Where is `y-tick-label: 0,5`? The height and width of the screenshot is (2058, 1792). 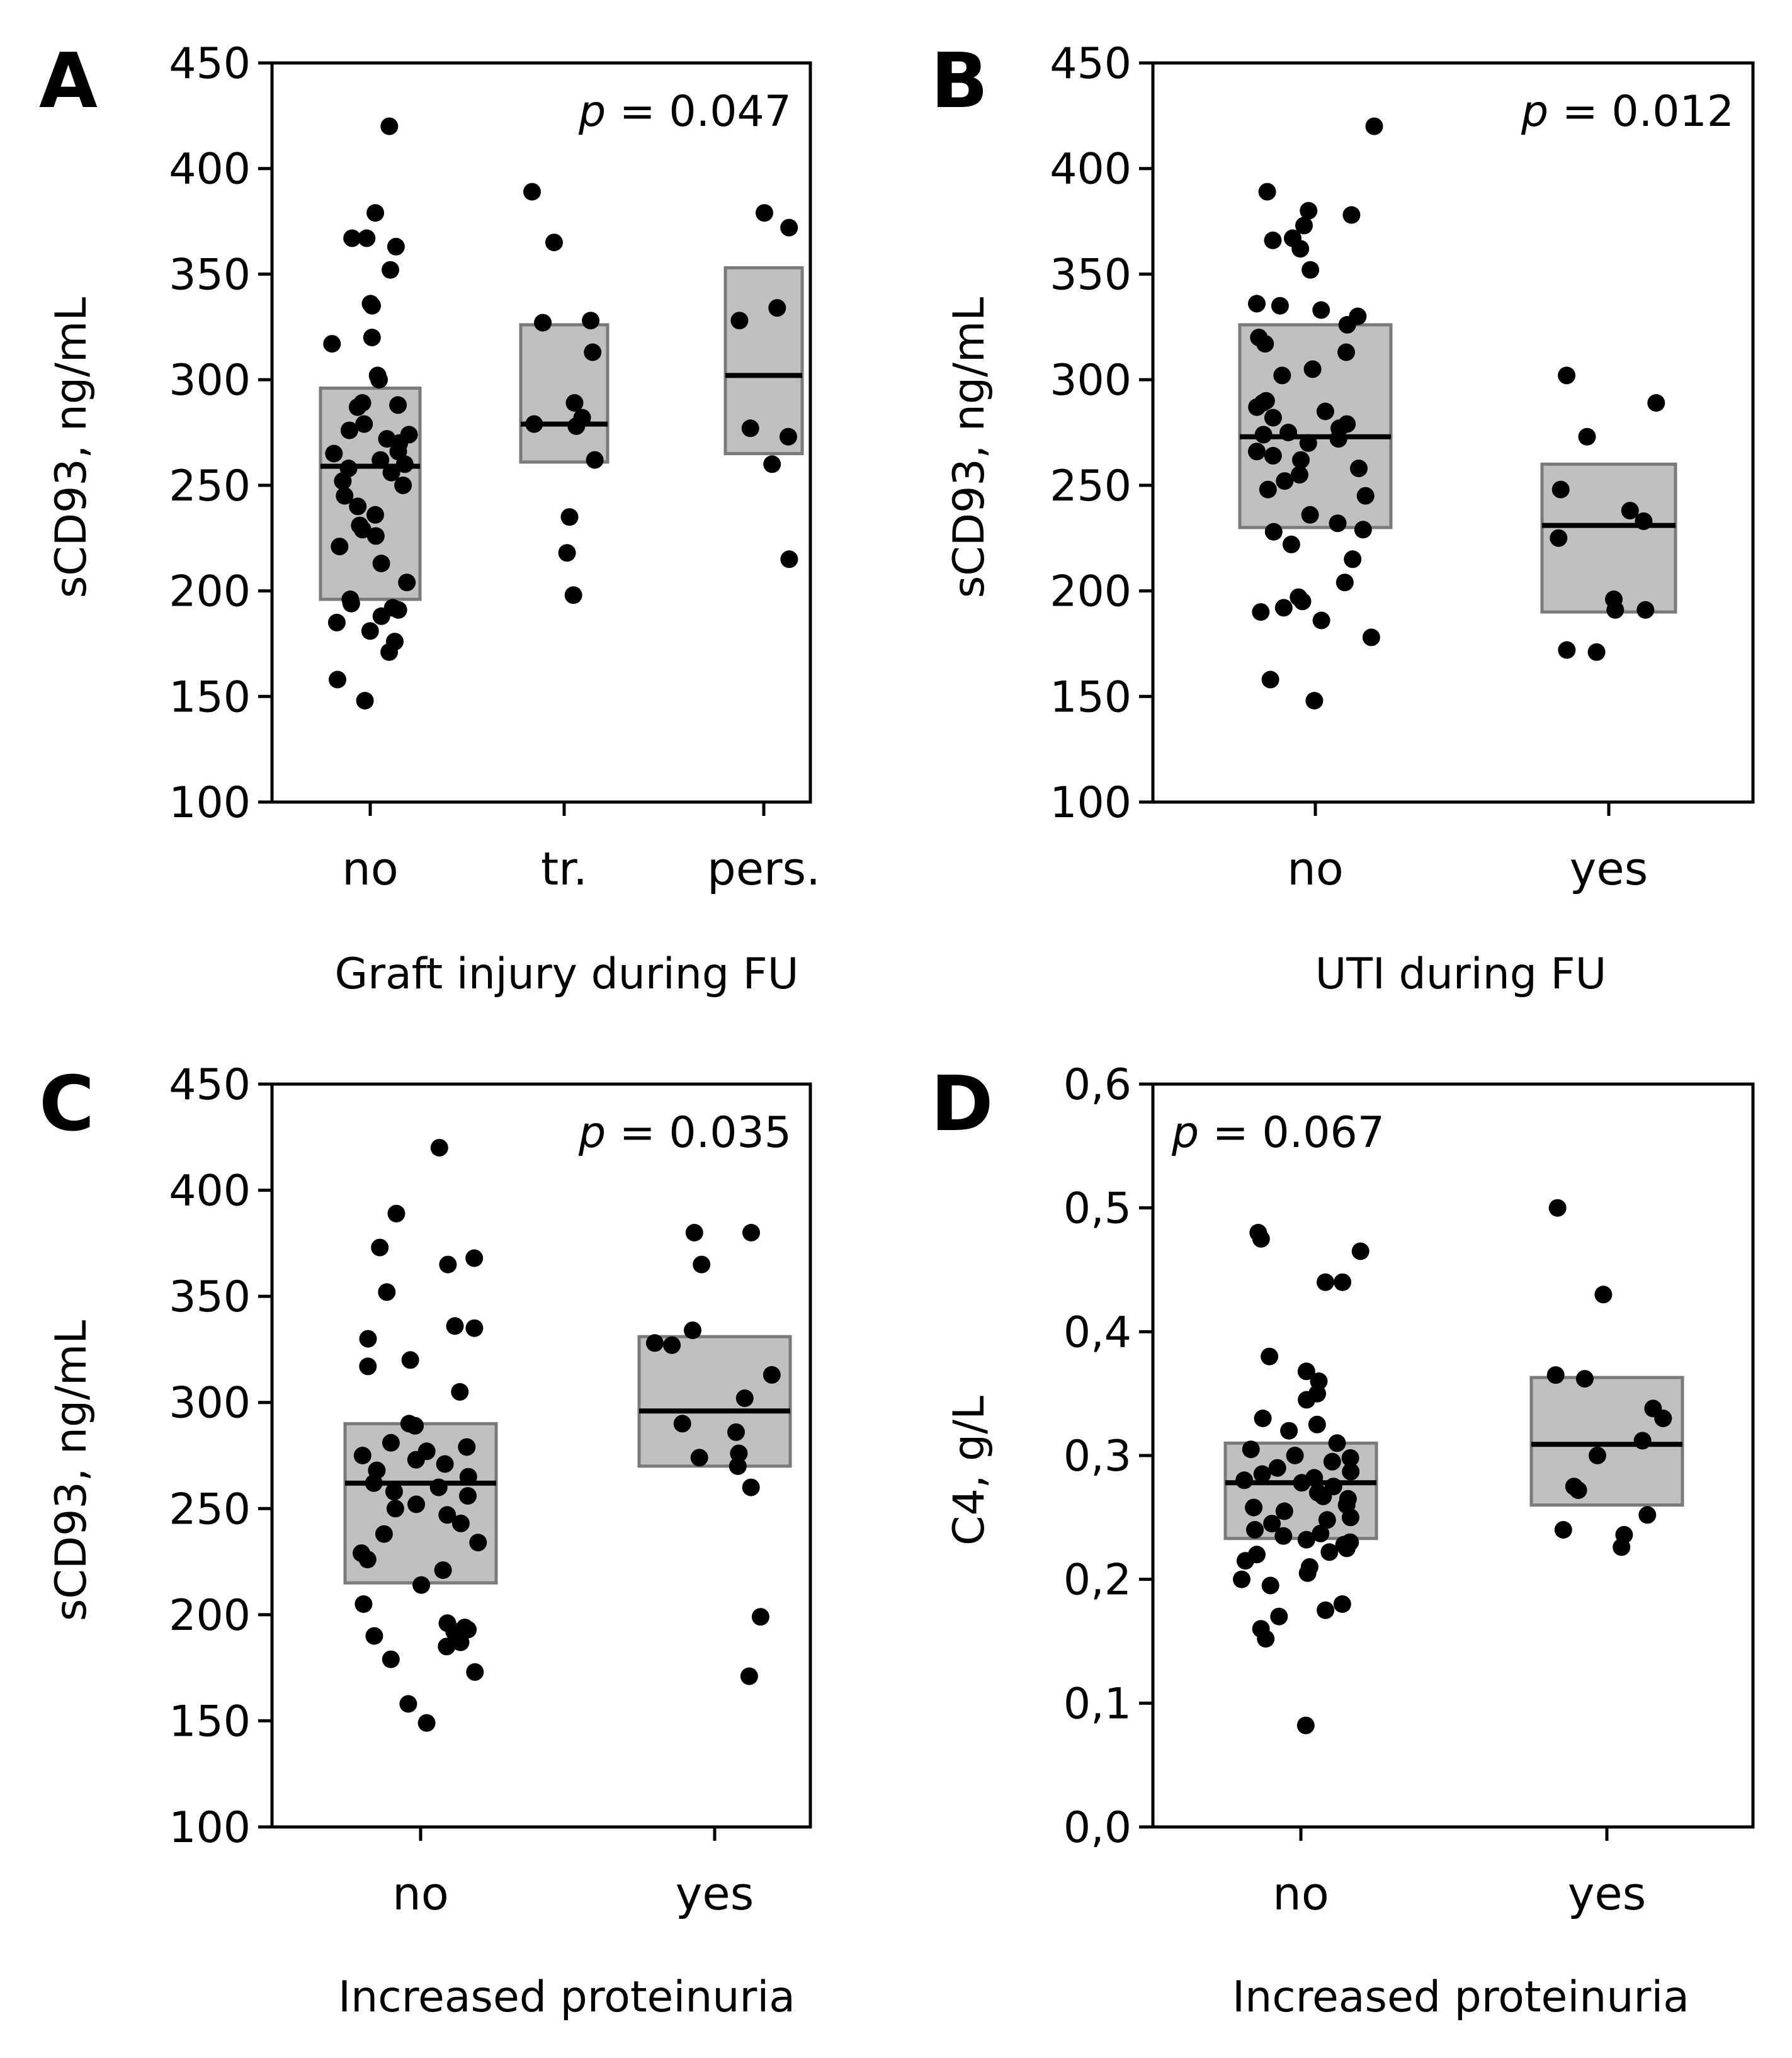 y-tick-label: 0,5 is located at coordinates (1097, 1209).